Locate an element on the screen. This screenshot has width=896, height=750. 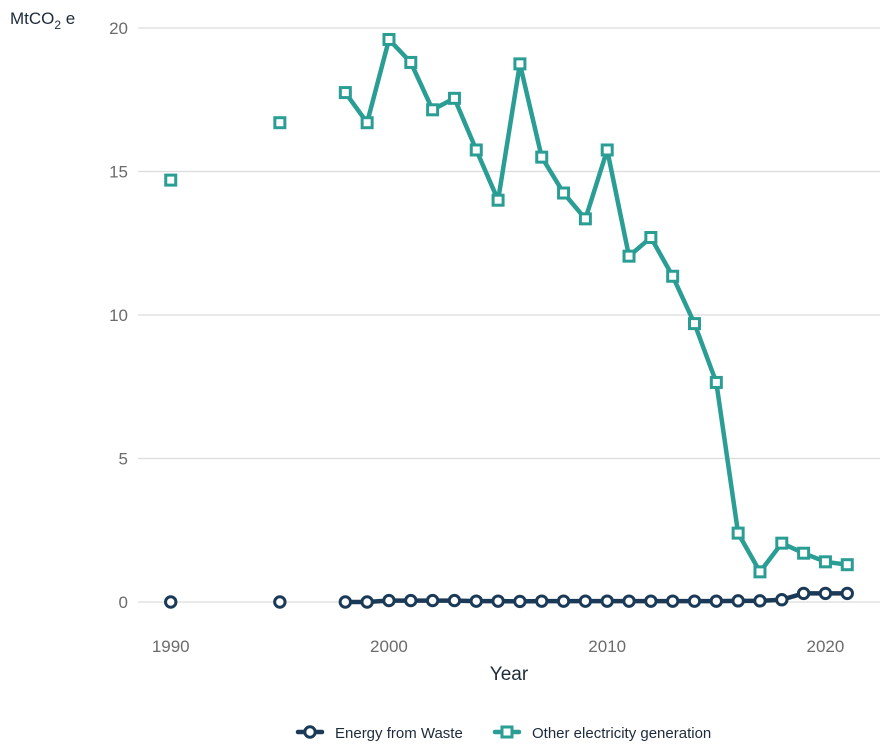
x-tick-label: 2020 is located at coordinates (826, 646).